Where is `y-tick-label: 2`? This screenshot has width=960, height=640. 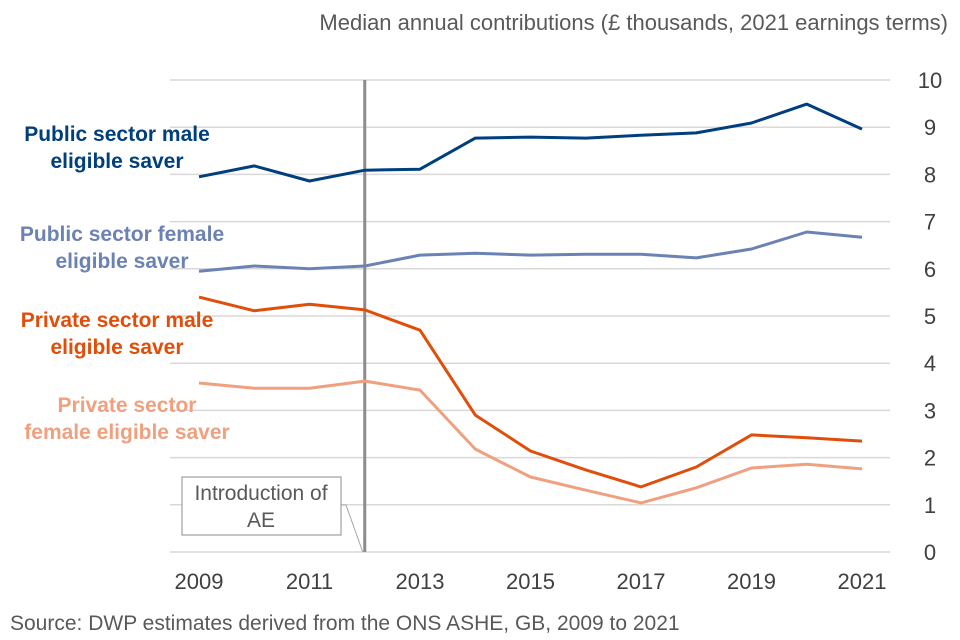
y-tick-label: 2 is located at coordinates (930, 458).